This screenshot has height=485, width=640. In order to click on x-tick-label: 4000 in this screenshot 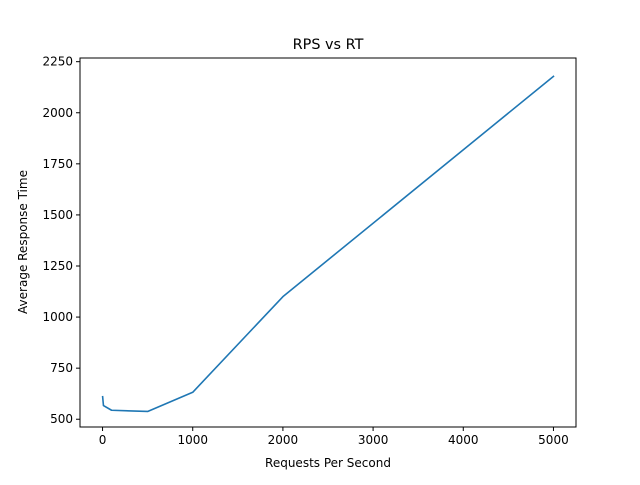, I will do `click(463, 440)`.